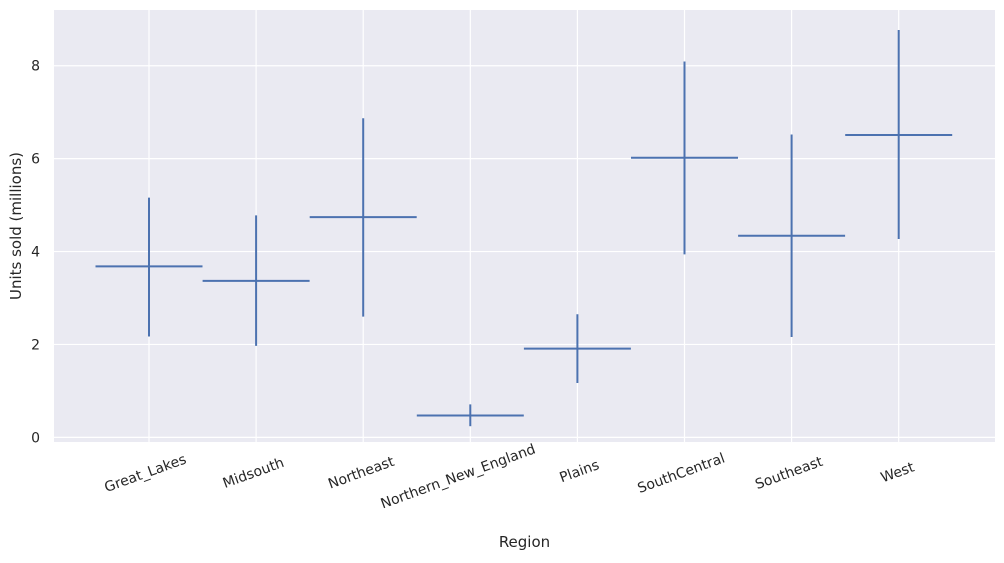 Image resolution: width=1004 pixels, height=563 pixels. What do you see at coordinates (254, 473) in the screenshot?
I see `x-tick-label: Midsouth` at bounding box center [254, 473].